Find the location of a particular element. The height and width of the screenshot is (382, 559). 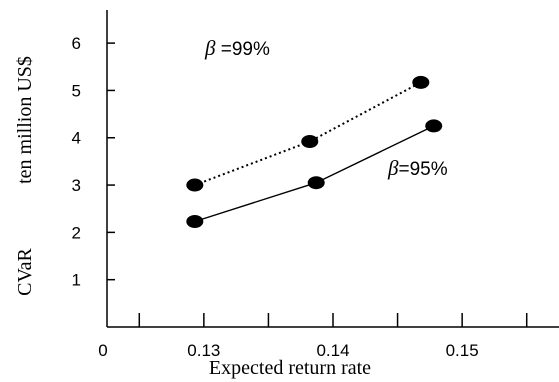

y-tick-label: 6 is located at coordinates (76, 43).